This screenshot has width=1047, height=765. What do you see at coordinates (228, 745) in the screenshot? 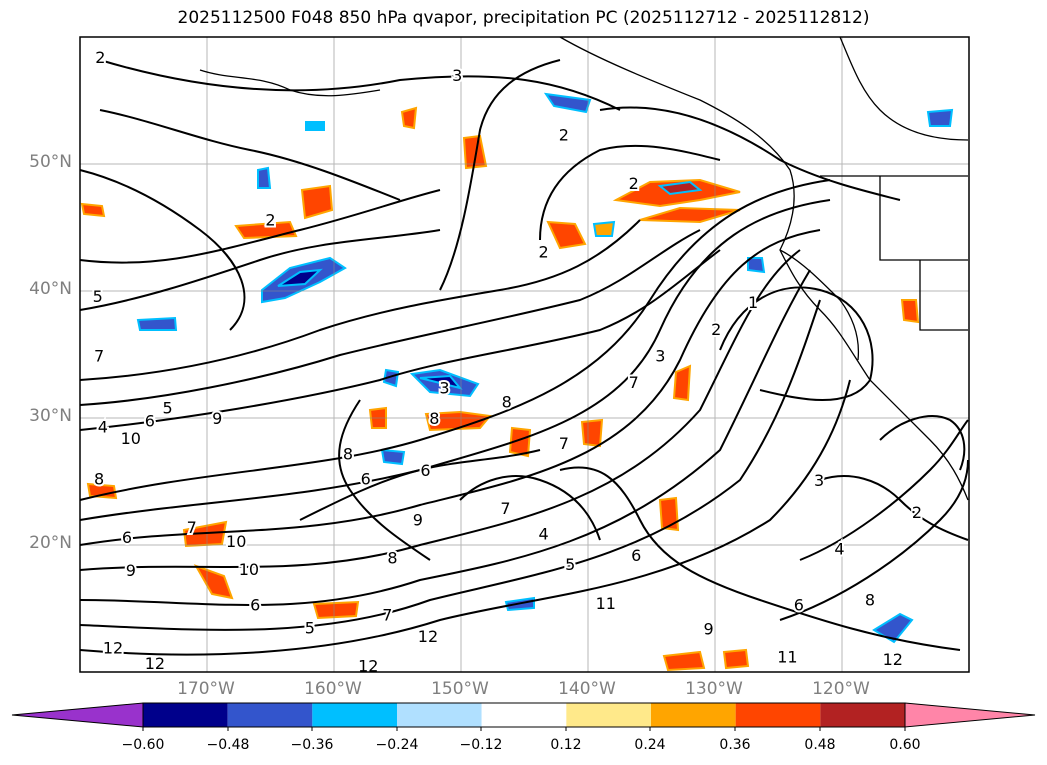
I see `colorbar-tick-label: −0.48` at bounding box center [228, 745].